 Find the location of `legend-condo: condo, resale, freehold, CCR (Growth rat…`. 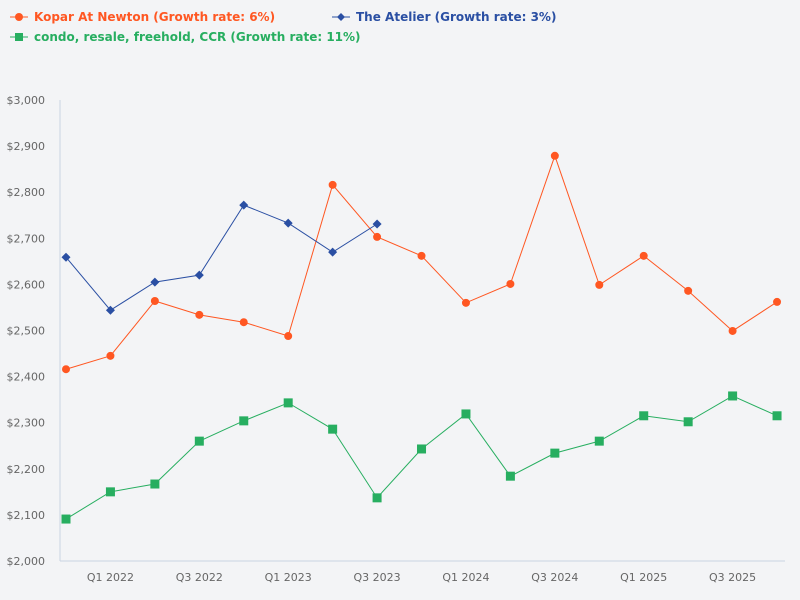

legend-condo: condo, resale, freehold, CCR (Growth rat… is located at coordinates (185, 37).